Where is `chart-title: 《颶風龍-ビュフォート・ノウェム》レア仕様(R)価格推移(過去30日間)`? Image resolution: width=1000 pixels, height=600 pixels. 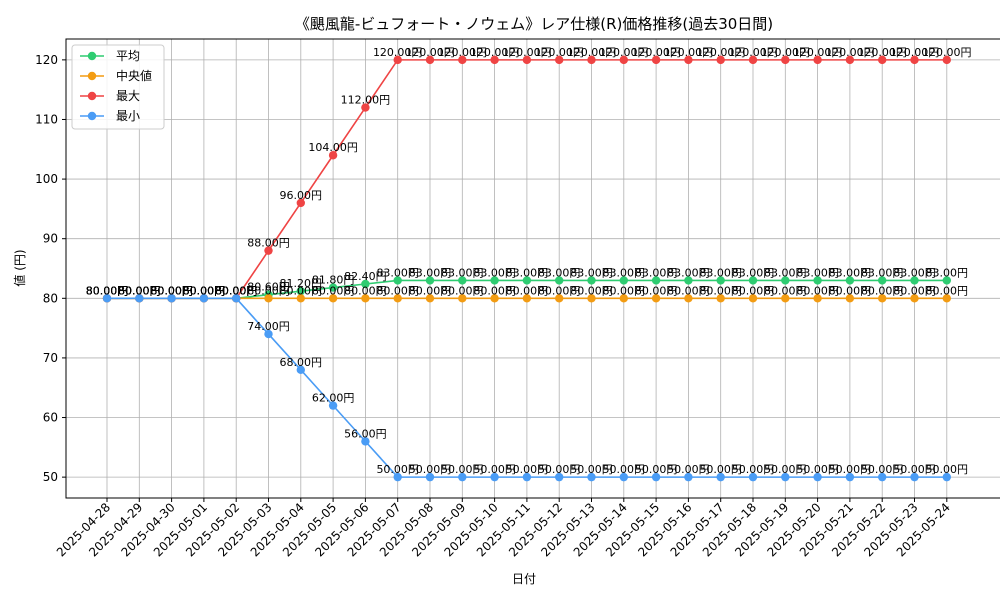
chart-title: 《颶風龍-ビュフォート・ノウェム》レア仕様(R)価格推移(過去30日間) is located at coordinates (534, 24).